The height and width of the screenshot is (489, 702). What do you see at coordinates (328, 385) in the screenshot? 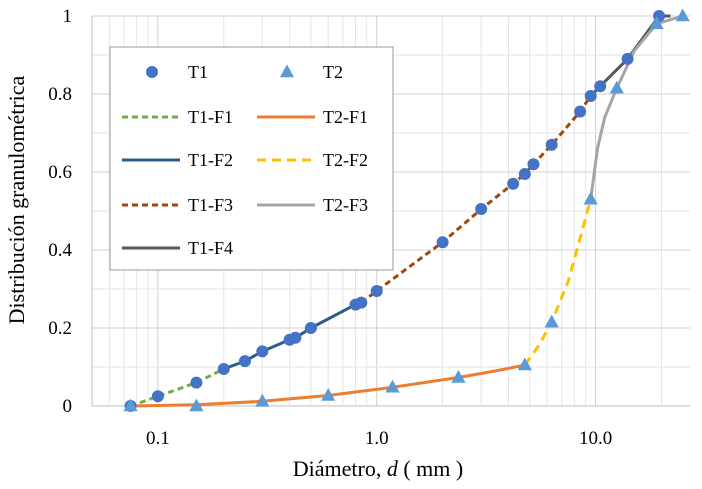
I see `series-line-t2-f1` at bounding box center [328, 385].